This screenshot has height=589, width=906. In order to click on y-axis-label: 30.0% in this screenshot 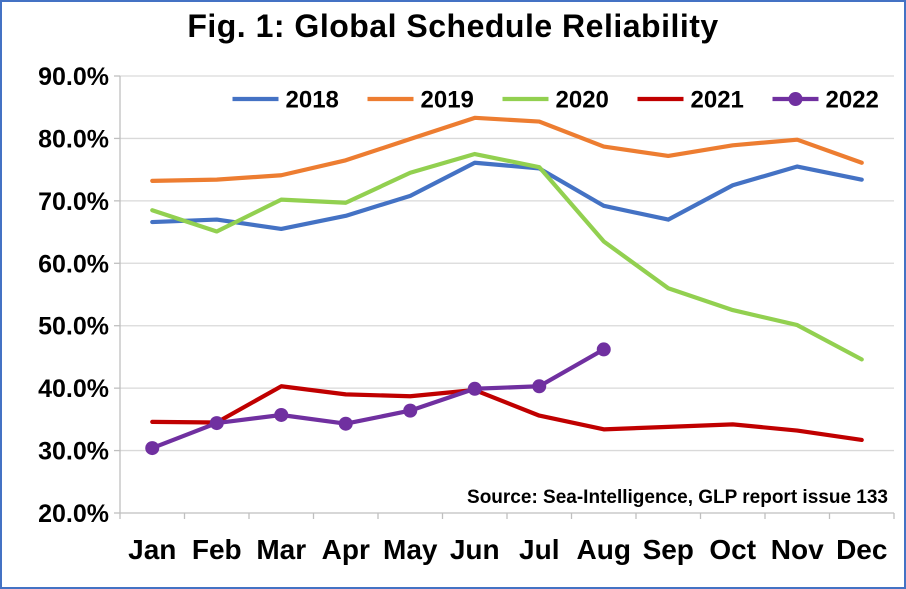, I will do `click(73, 452)`.